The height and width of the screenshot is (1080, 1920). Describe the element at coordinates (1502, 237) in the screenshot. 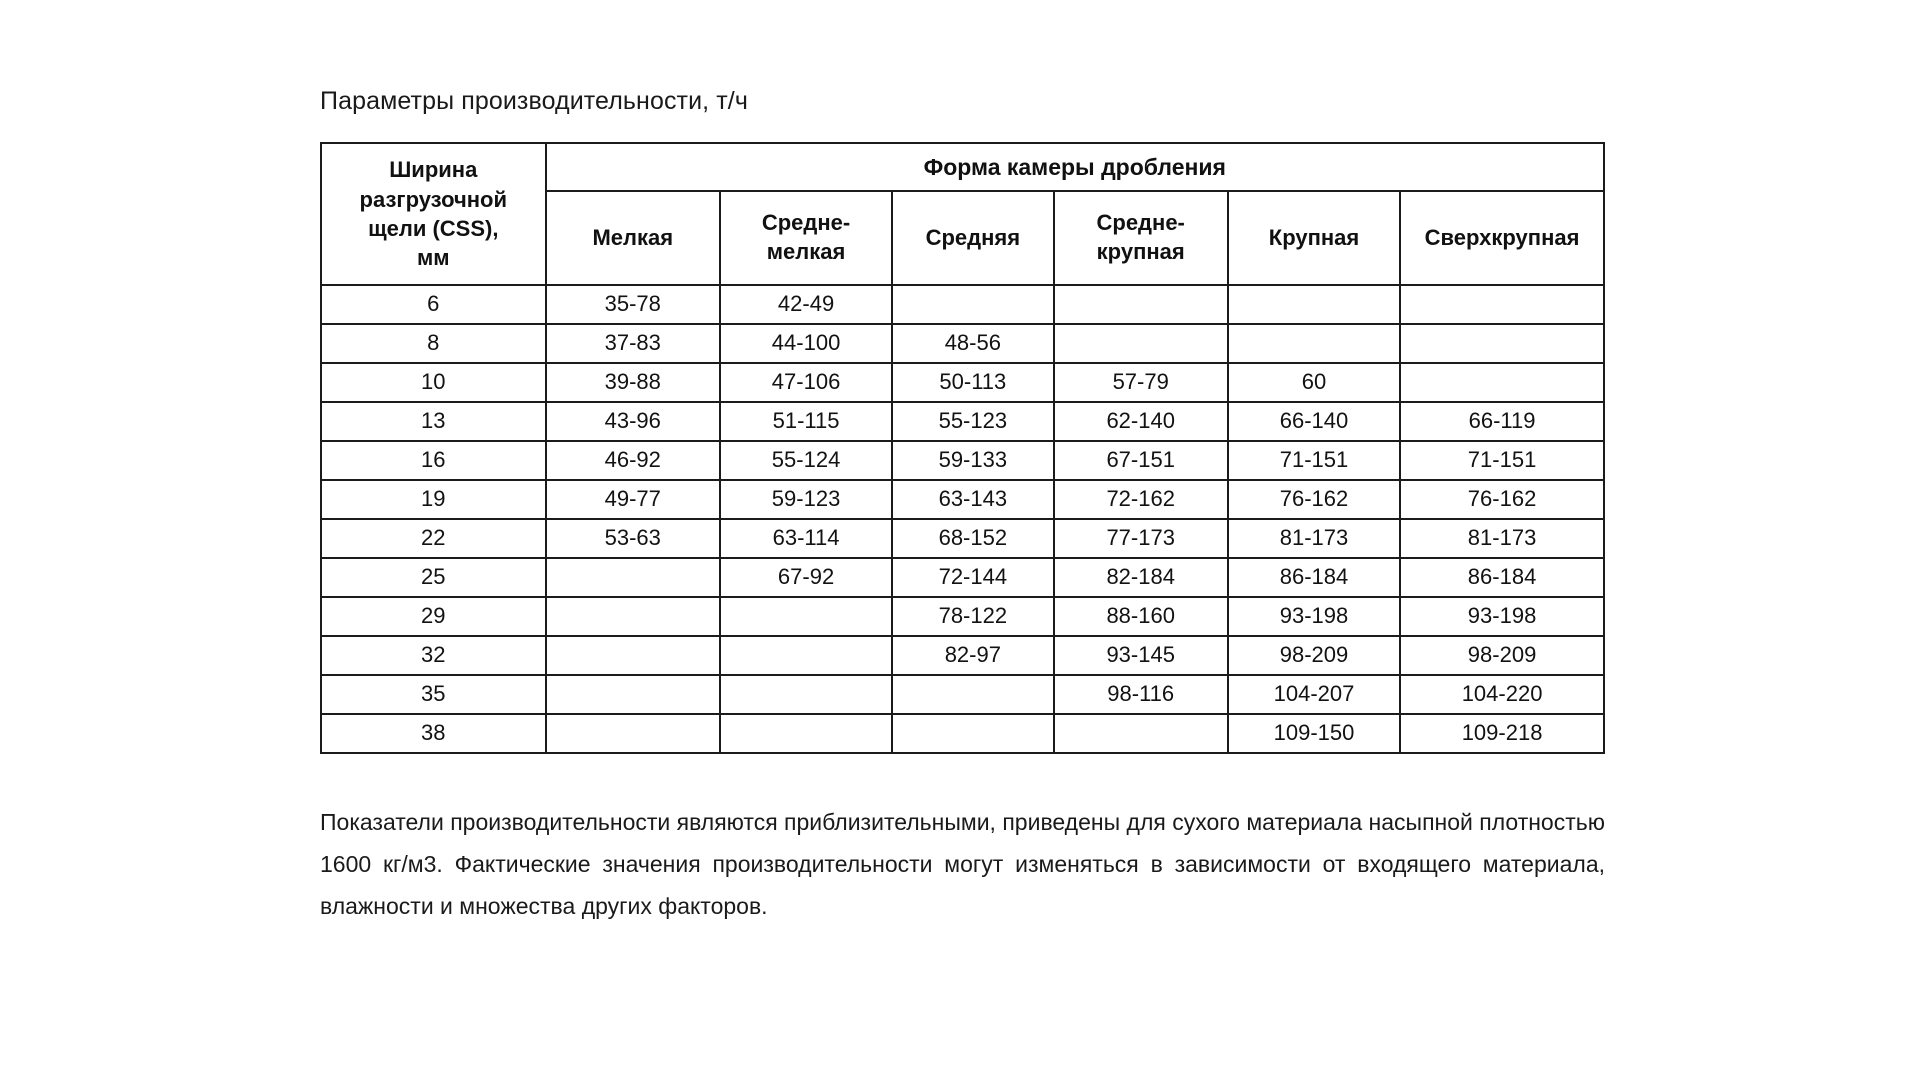

I see `header-column-label-line: Сверхкрупная` at that location.